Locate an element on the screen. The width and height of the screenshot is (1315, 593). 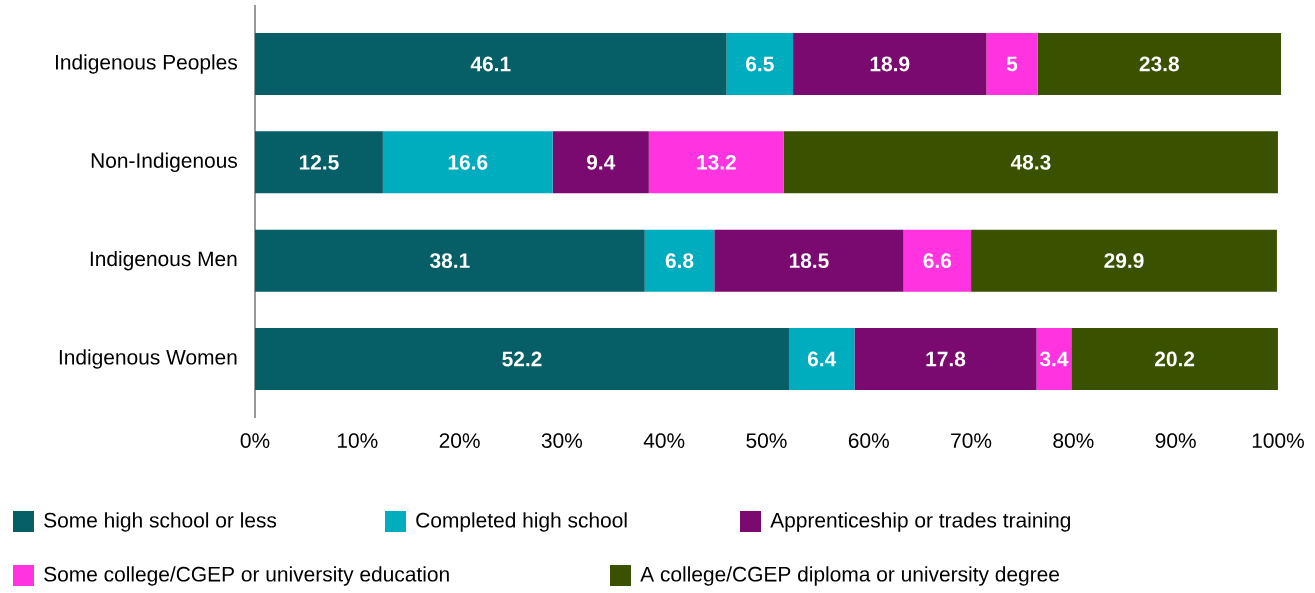
y-tick-label: Indigenous Peoples is located at coordinates (146, 64).